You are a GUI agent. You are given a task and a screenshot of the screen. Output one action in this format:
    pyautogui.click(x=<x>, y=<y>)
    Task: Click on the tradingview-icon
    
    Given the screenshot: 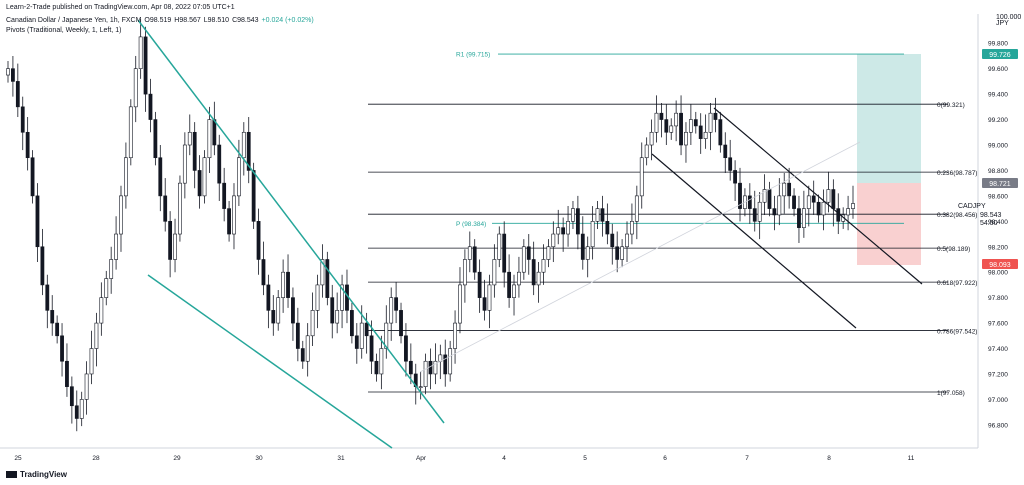 What is the action you would take?
    pyautogui.click(x=11, y=475)
    